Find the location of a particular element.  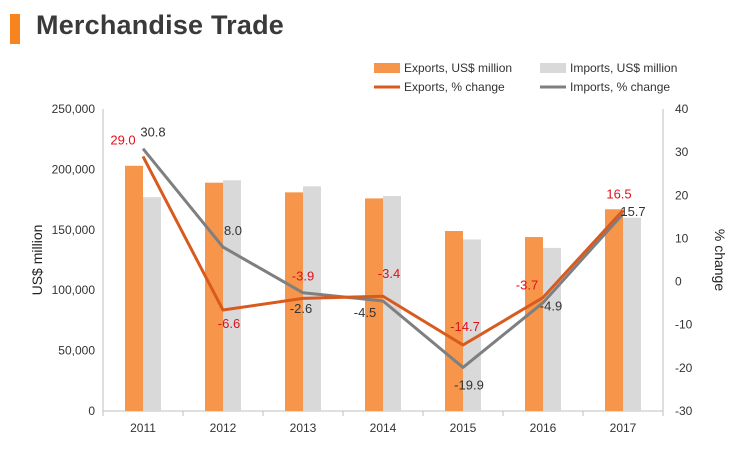

x-tick-label: 2013 is located at coordinates (303, 428).